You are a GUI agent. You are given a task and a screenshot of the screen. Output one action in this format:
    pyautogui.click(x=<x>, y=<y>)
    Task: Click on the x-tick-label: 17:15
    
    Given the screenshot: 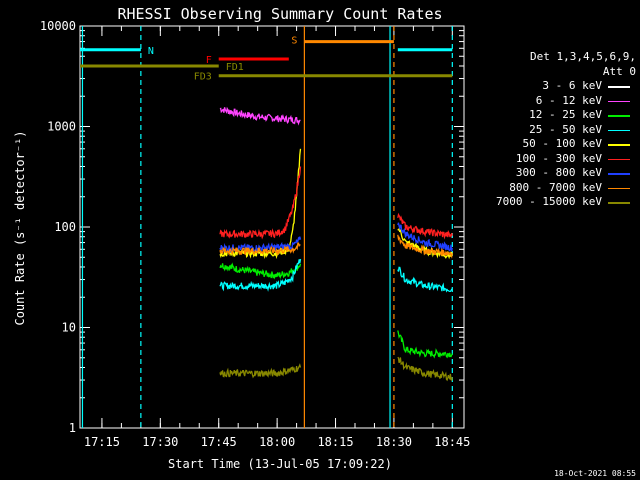 What is the action you would take?
    pyautogui.click(x=102, y=442)
    